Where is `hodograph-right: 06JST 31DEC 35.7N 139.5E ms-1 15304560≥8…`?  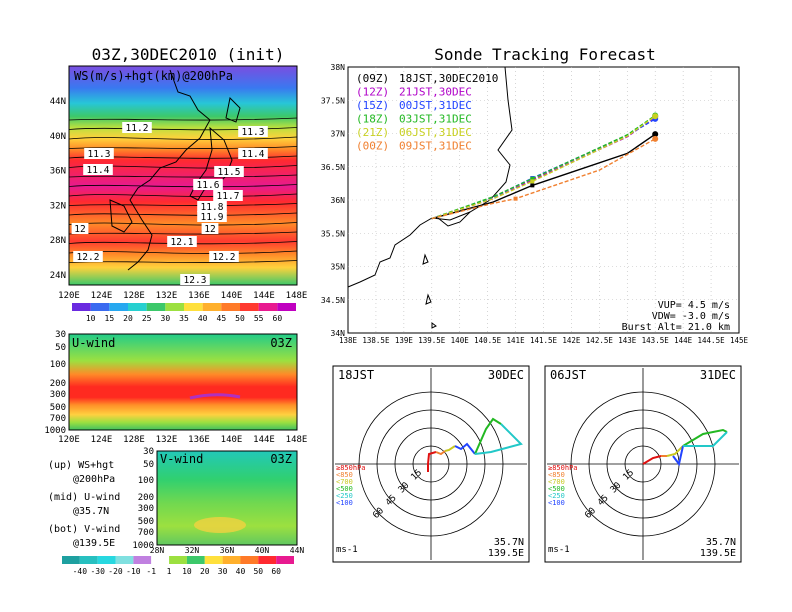 hodograph-right: 06JST 31DEC 35.7N 139.5E ms-1 15304560≥8… is located at coordinates (643, 464).